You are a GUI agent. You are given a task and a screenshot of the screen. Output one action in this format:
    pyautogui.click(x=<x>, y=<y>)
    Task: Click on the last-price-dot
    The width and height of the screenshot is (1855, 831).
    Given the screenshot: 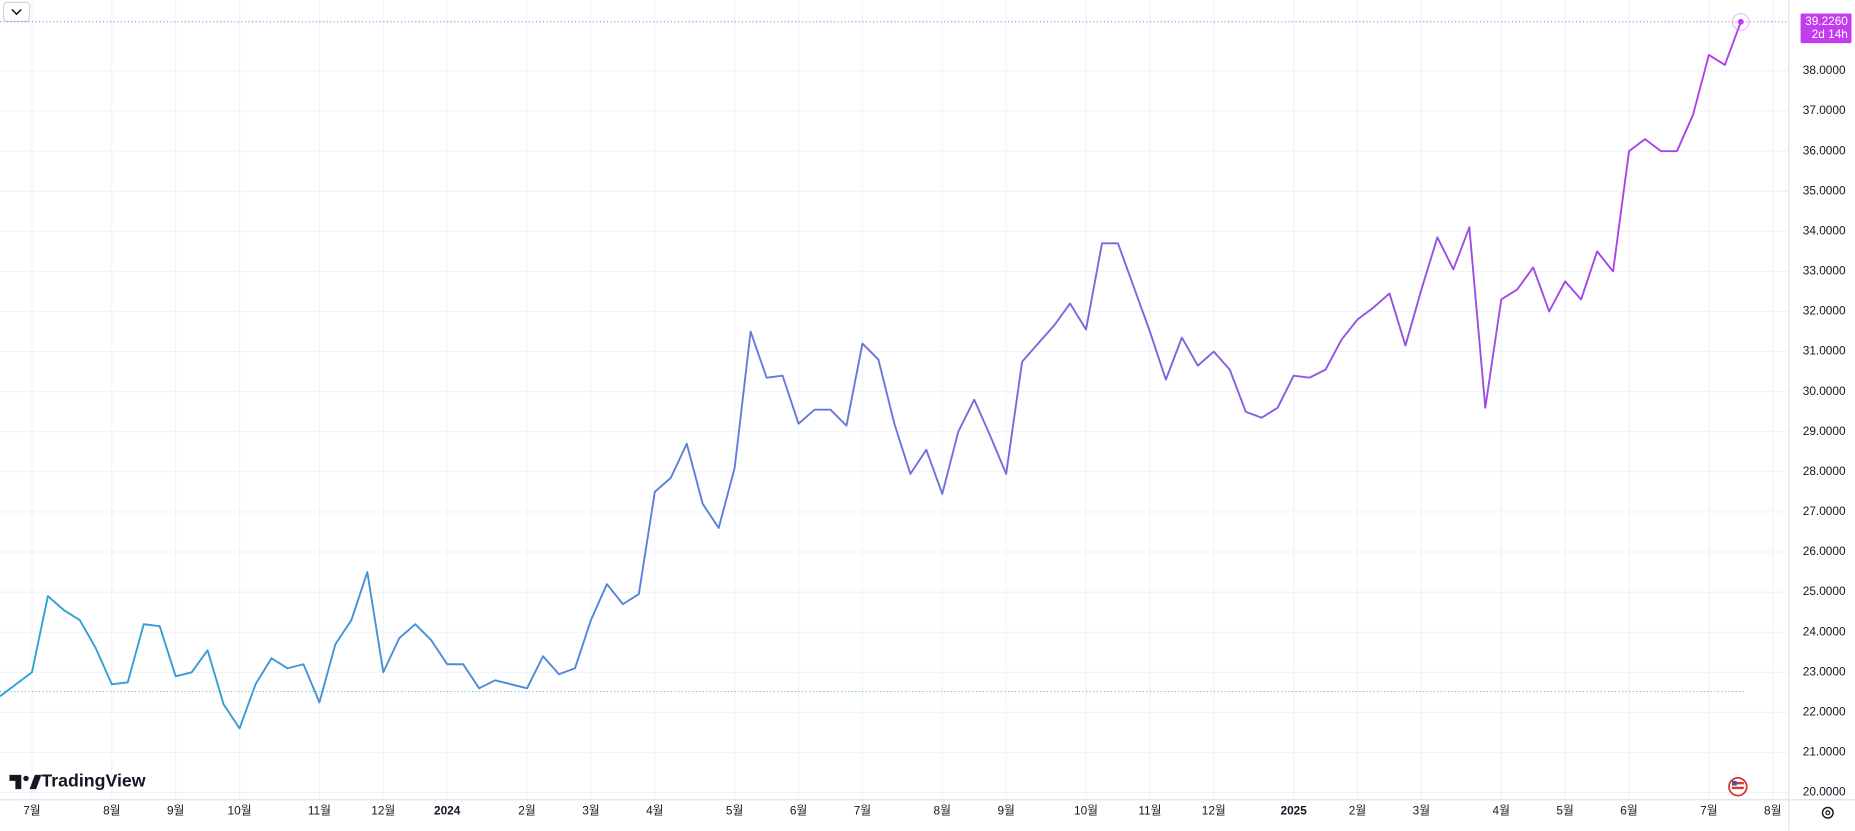 What is the action you would take?
    pyautogui.click(x=1740, y=21)
    